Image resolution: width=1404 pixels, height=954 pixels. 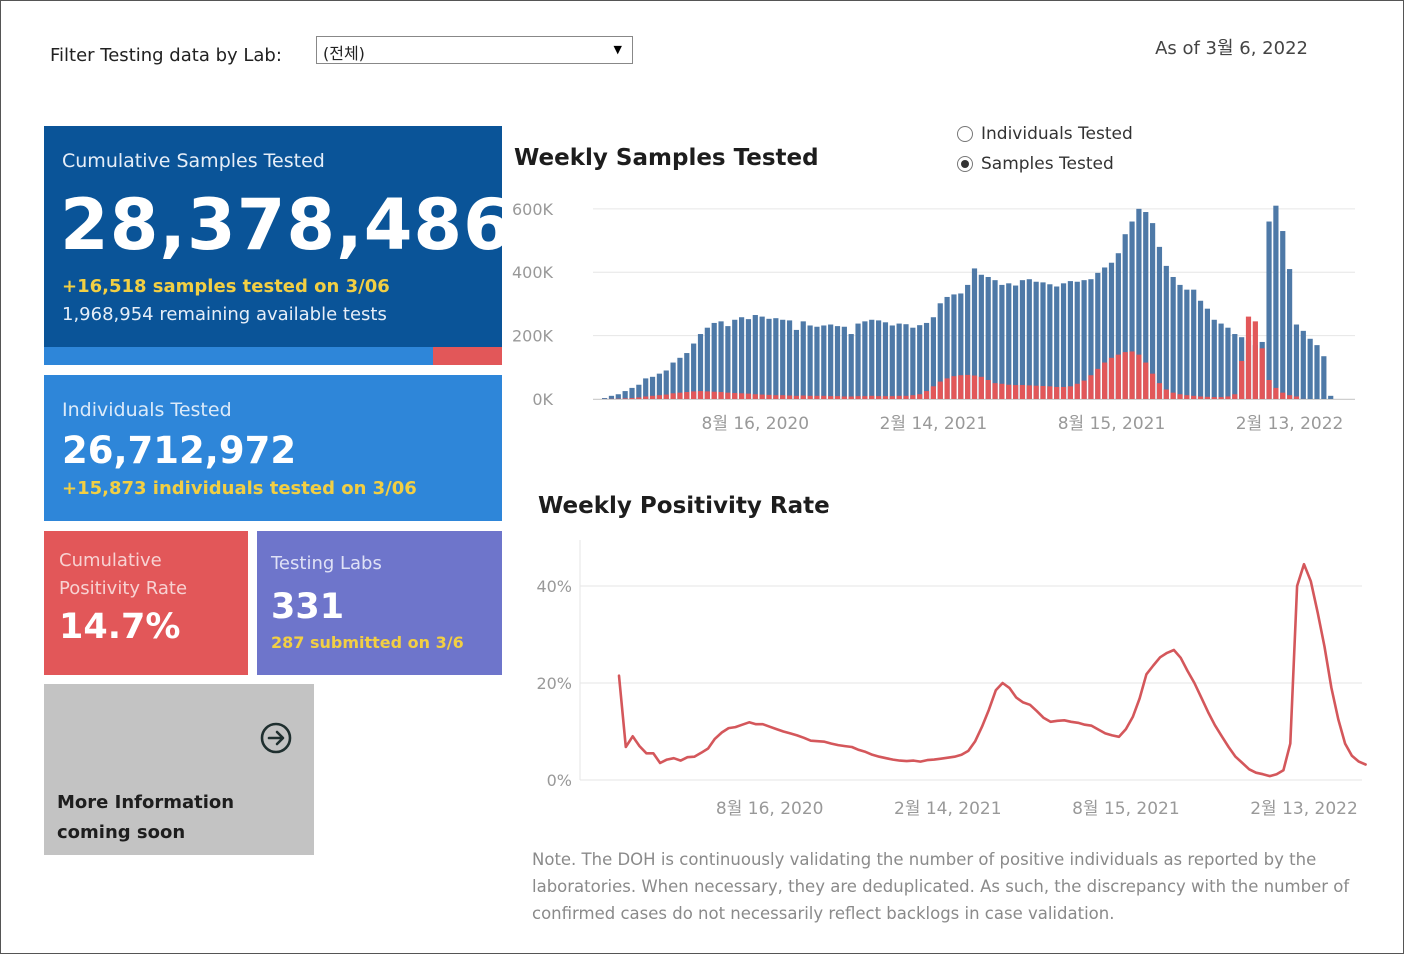 What do you see at coordinates (276, 738) in the screenshot?
I see `arrow-right-circle-icon` at bounding box center [276, 738].